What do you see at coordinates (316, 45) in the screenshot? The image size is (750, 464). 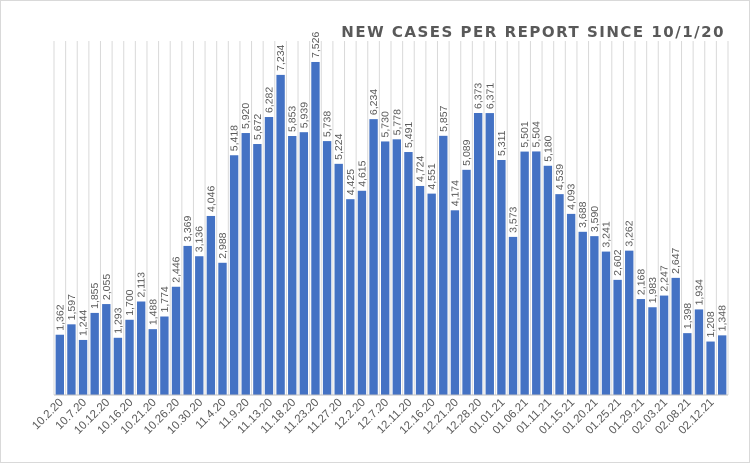 I see `data-label: 7,526` at bounding box center [316, 45].